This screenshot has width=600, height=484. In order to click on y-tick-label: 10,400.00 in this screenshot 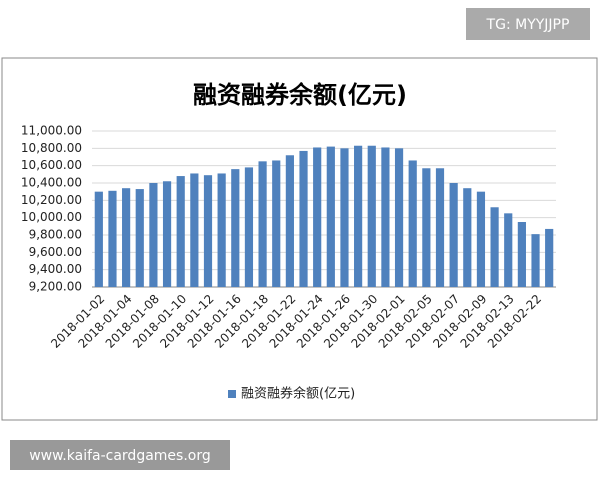, I will do `click(51, 183)`.